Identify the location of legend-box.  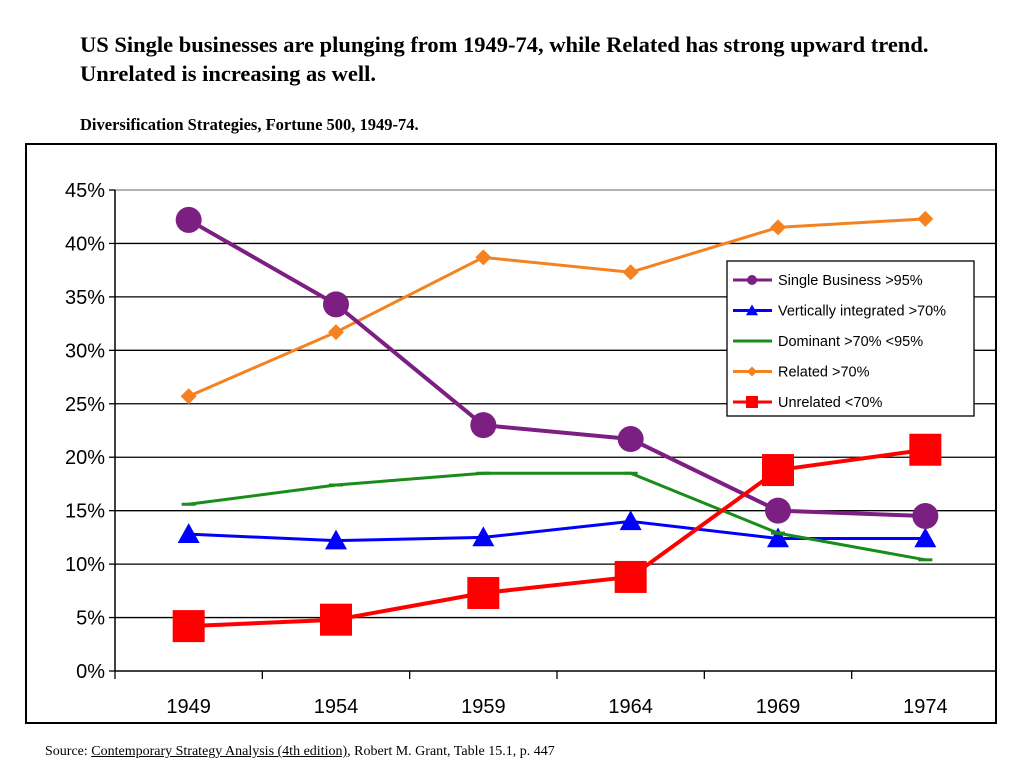
(850, 338).